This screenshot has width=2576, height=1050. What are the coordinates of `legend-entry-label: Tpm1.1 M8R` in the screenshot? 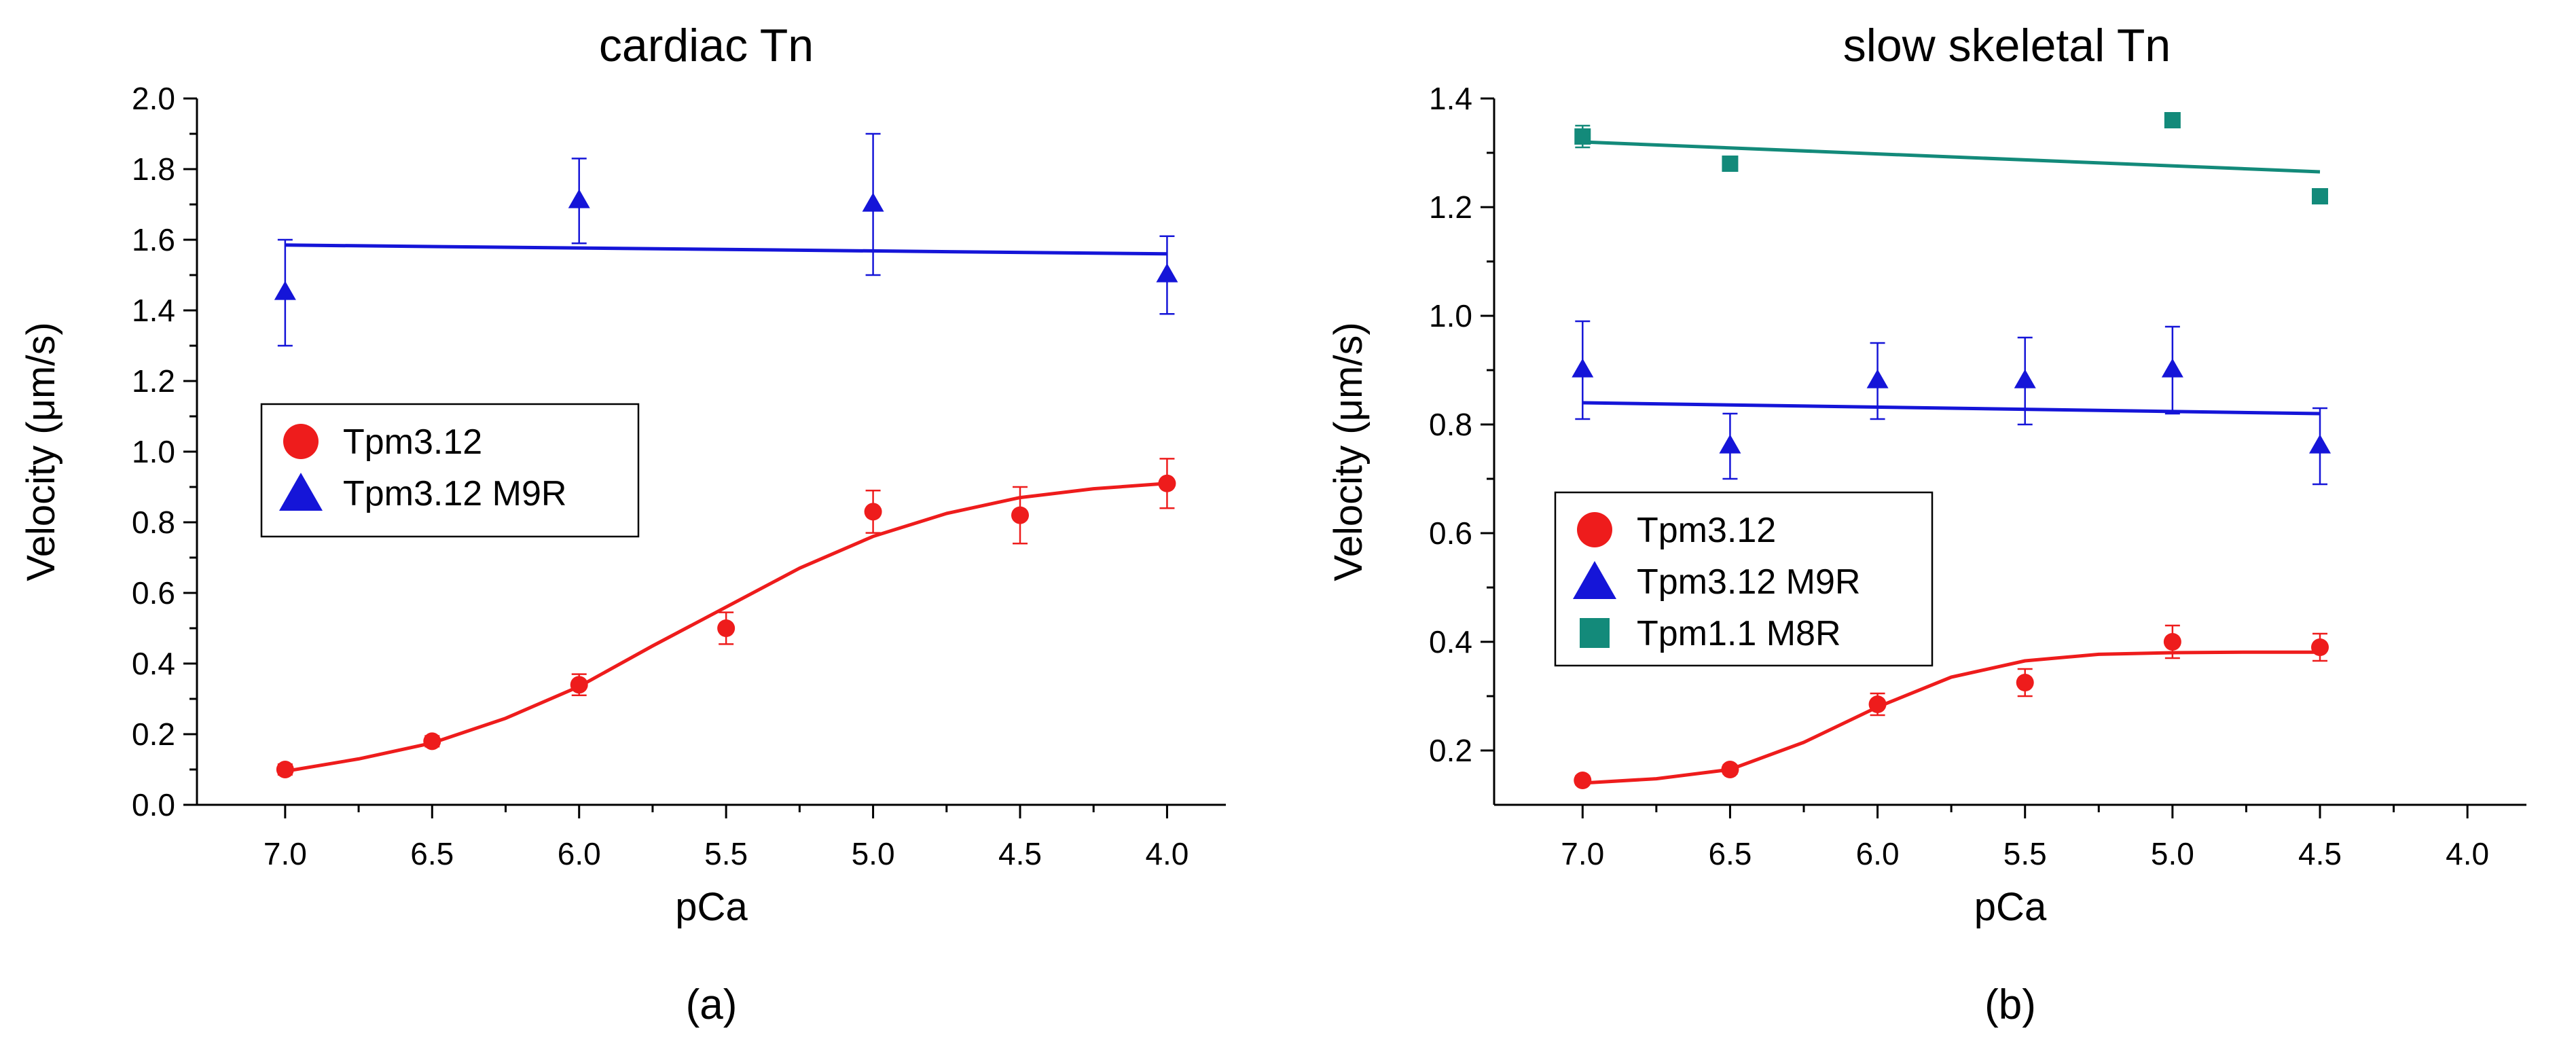 It's located at (1739, 633).